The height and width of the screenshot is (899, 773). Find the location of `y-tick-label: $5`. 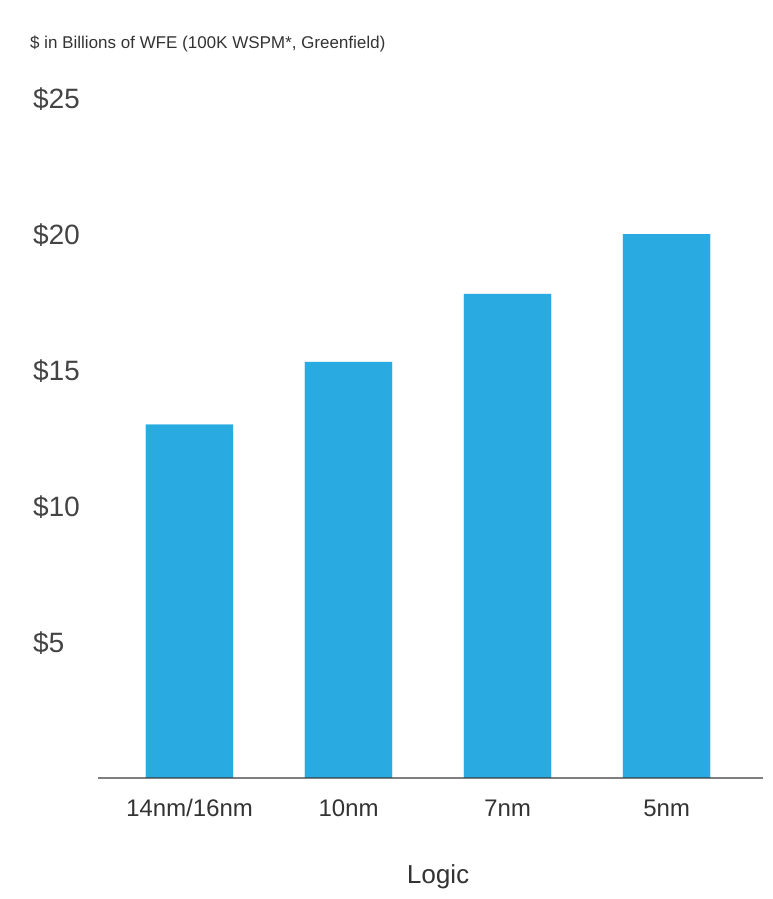

y-tick-label: $5 is located at coordinates (48, 642).